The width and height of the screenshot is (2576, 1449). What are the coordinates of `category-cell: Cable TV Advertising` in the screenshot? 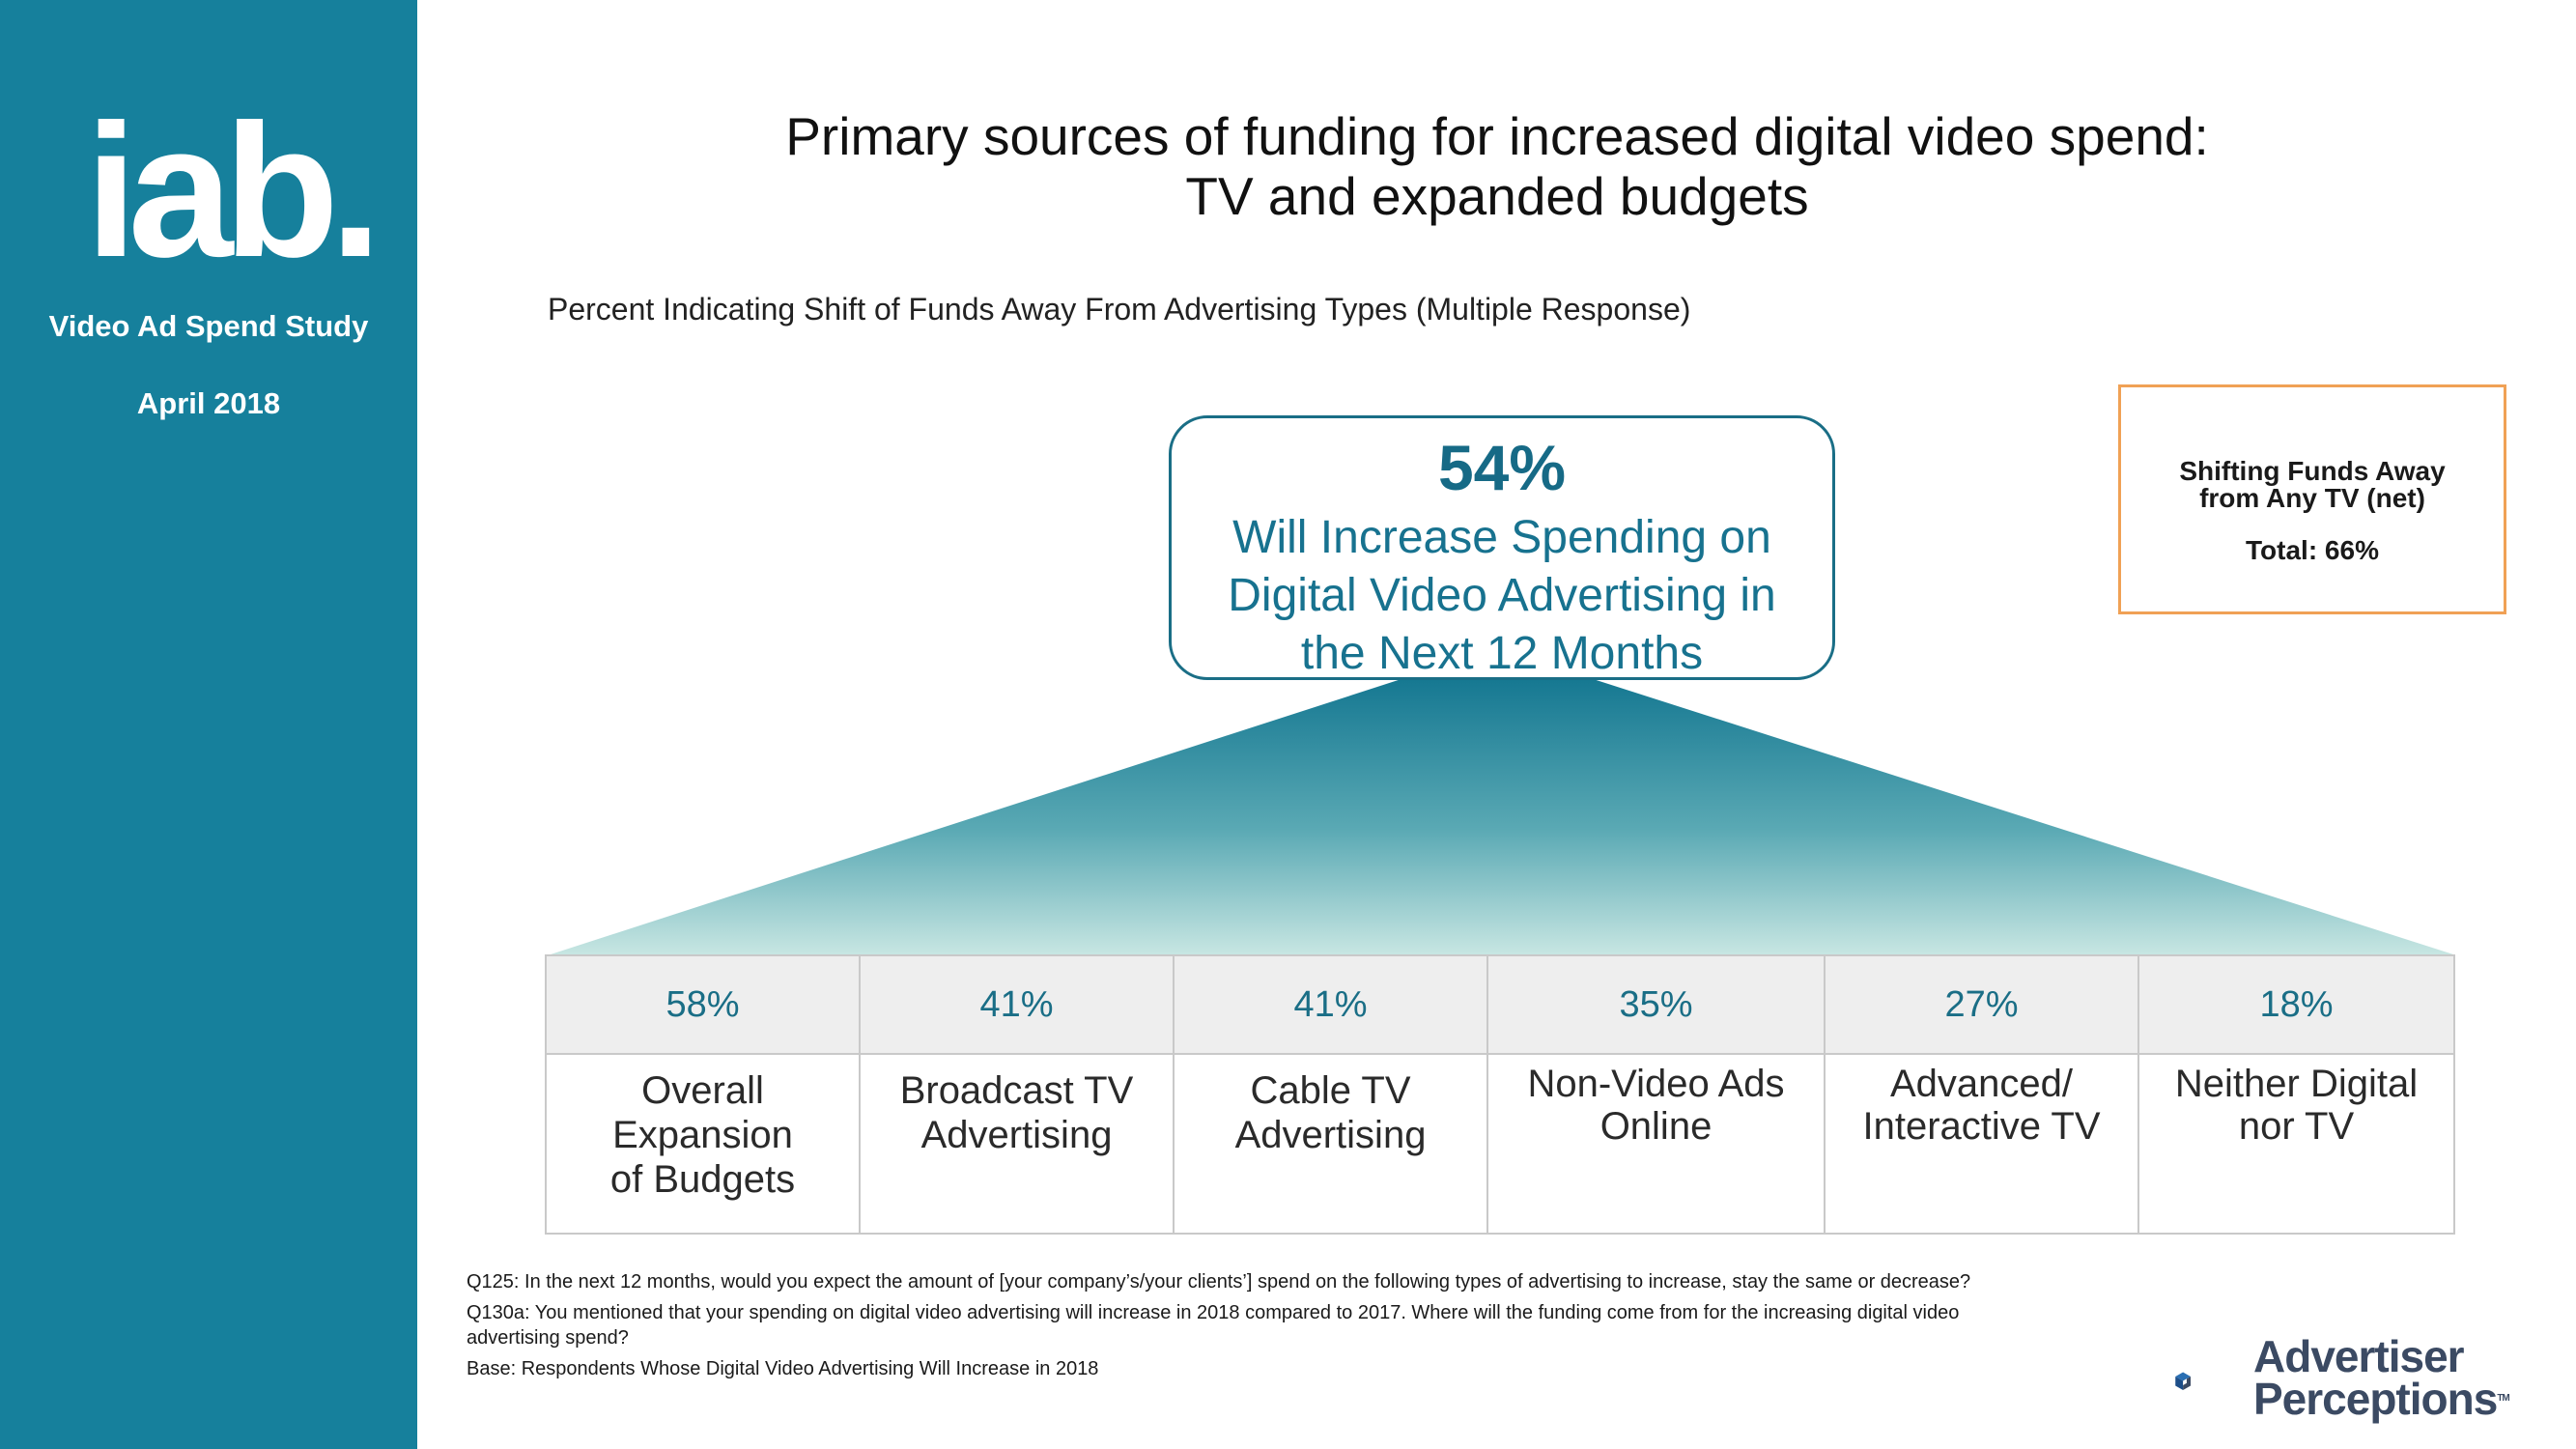 It's located at (1331, 1144).